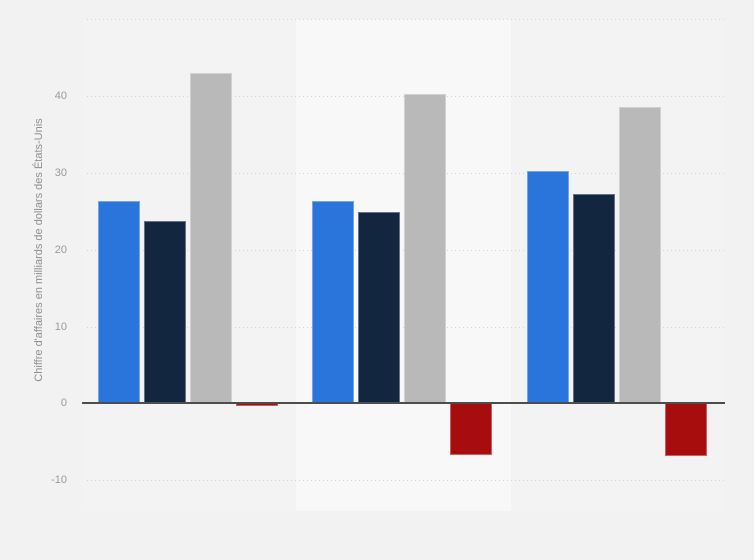 The height and width of the screenshot is (560, 754). I want to click on y-axis-tick-label: 10, so click(60, 326).